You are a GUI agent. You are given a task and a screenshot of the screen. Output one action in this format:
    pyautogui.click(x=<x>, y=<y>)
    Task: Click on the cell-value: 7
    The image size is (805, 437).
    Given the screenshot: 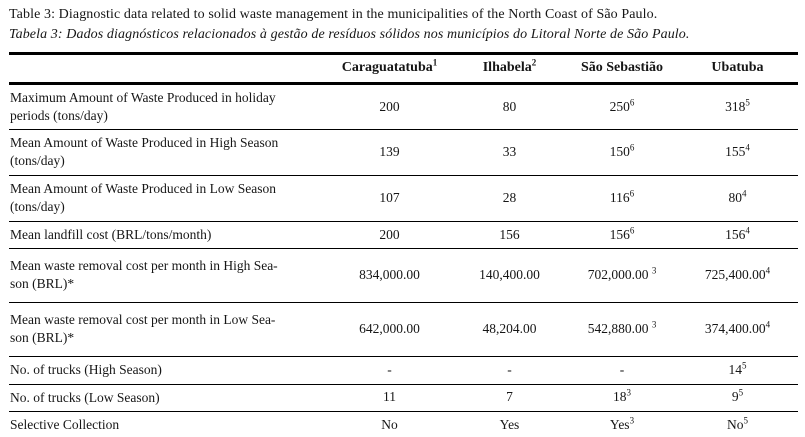 What is the action you would take?
    pyautogui.click(x=509, y=397)
    